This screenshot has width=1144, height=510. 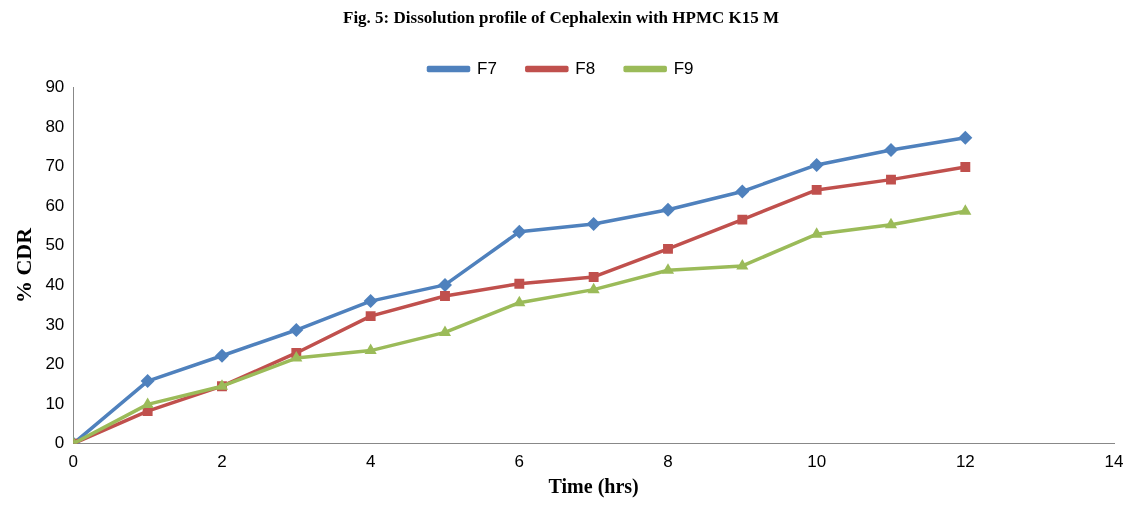 I want to click on x-tick-label: 2, so click(x=222, y=462).